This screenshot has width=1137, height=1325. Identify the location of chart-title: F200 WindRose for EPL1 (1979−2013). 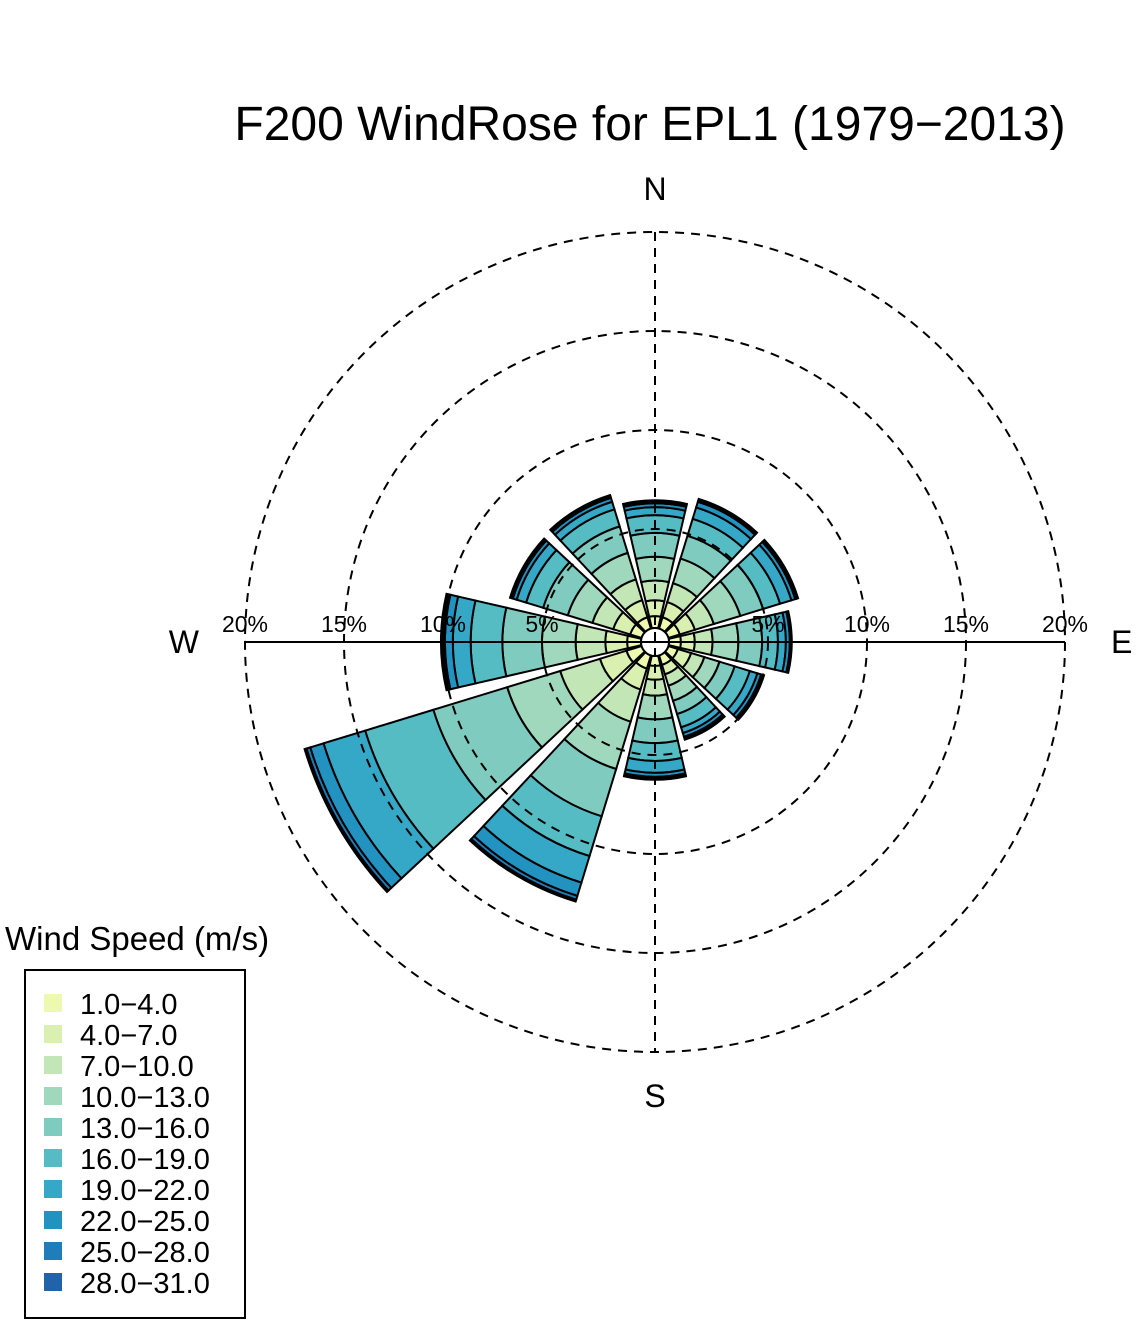
(649, 124).